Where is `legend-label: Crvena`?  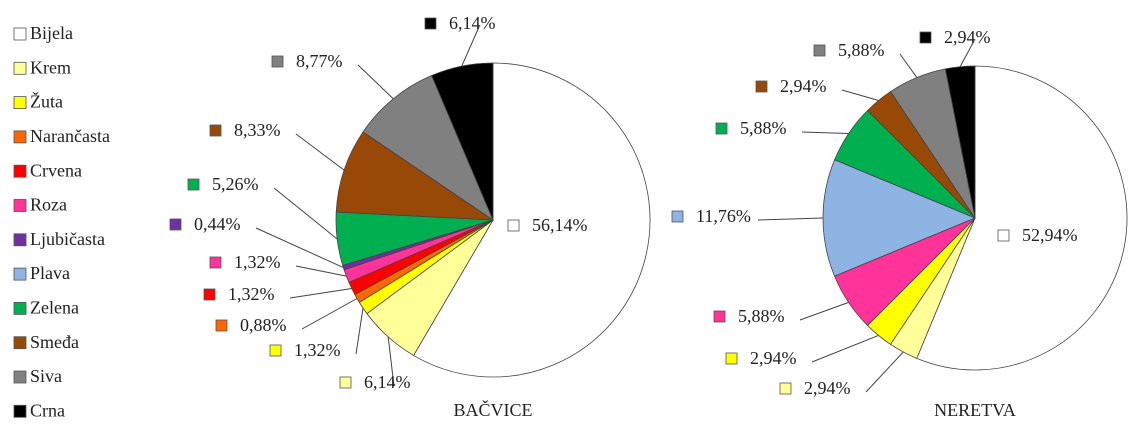
legend-label: Crvena is located at coordinates (56, 170).